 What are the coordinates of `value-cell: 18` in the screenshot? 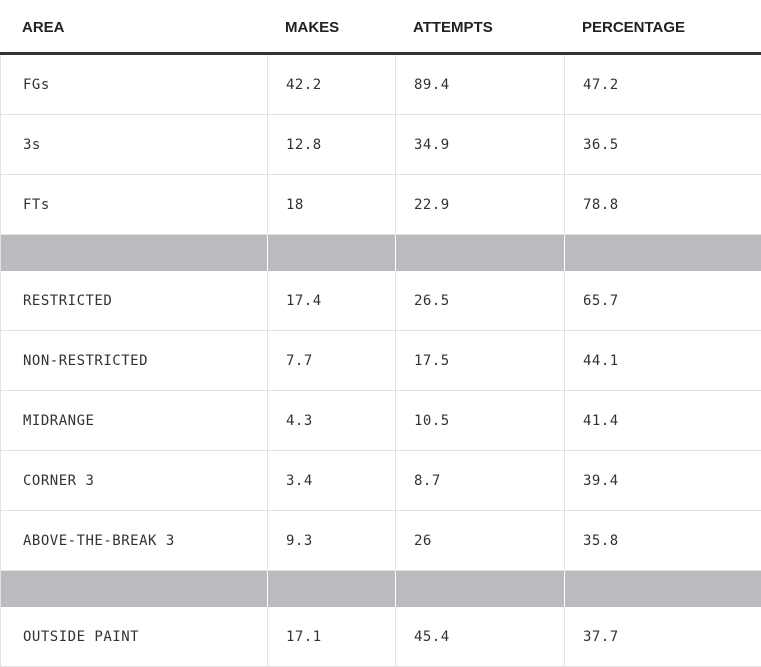 It's located at (331, 204).